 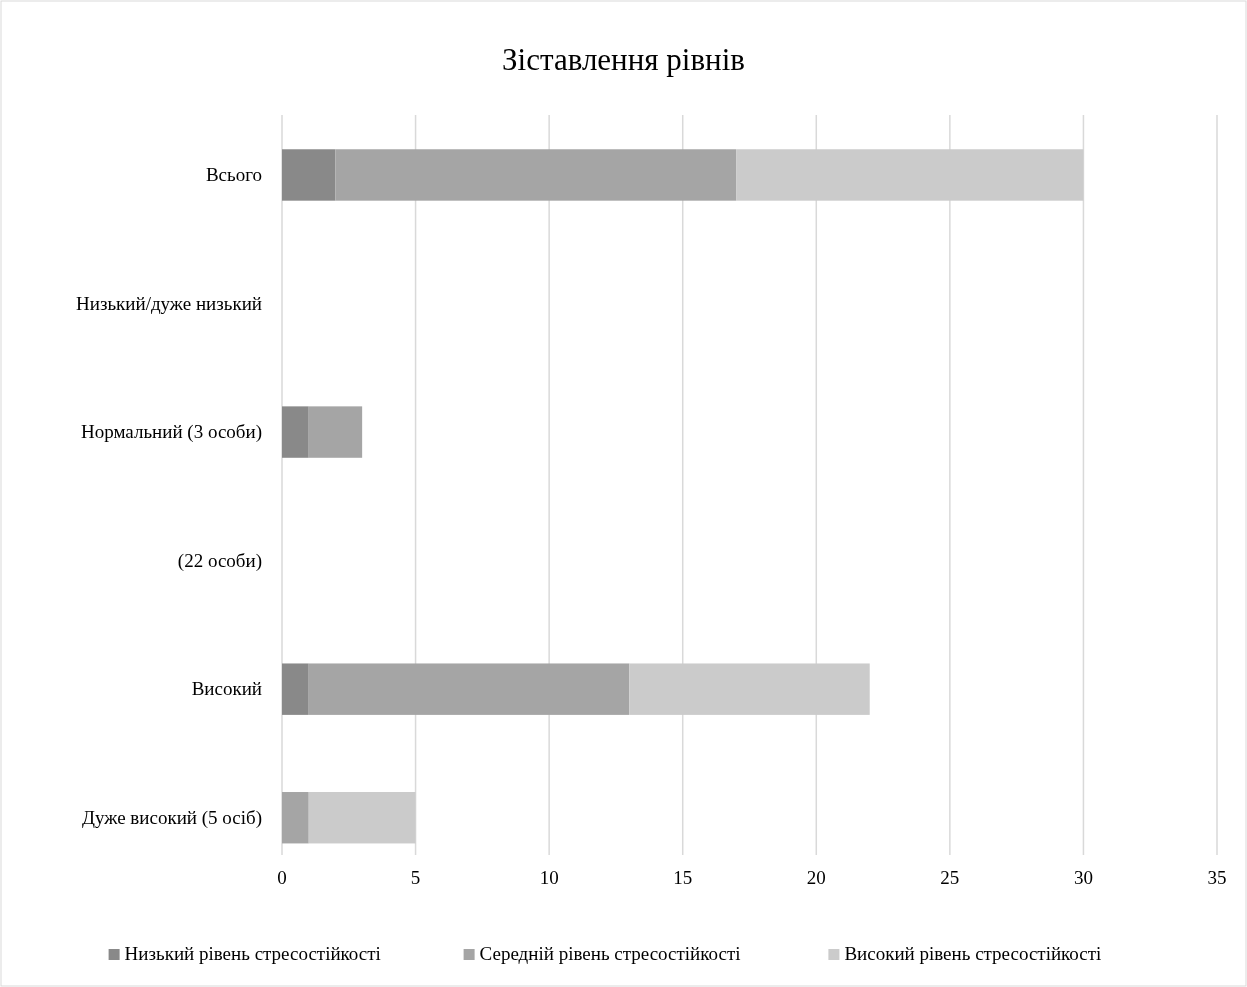 I want to click on x-tick-label: 10, so click(x=549, y=877).